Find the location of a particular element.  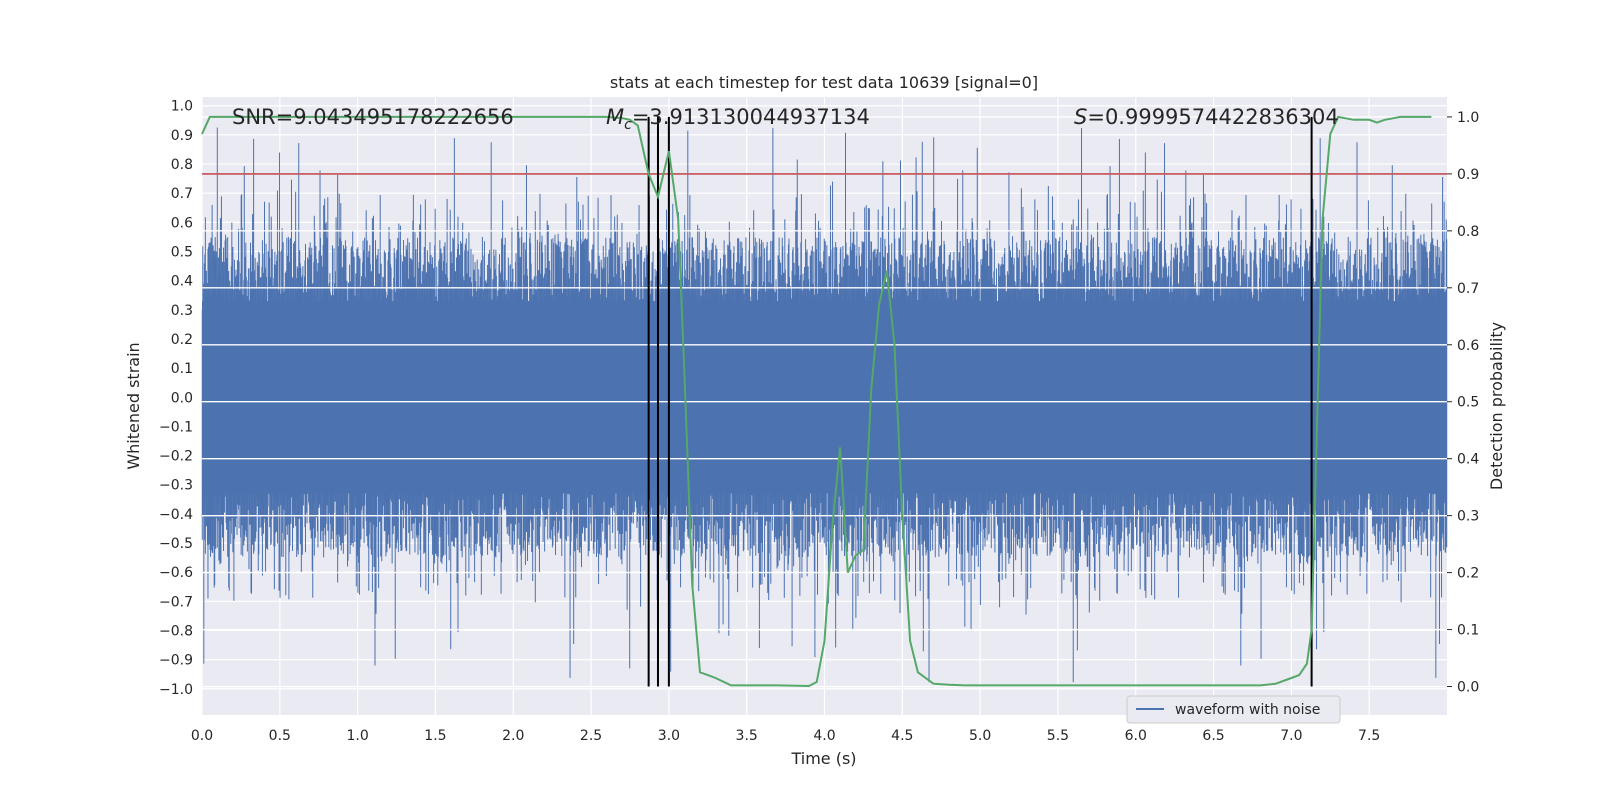

x-tick-label: 3.5 is located at coordinates (747, 736).